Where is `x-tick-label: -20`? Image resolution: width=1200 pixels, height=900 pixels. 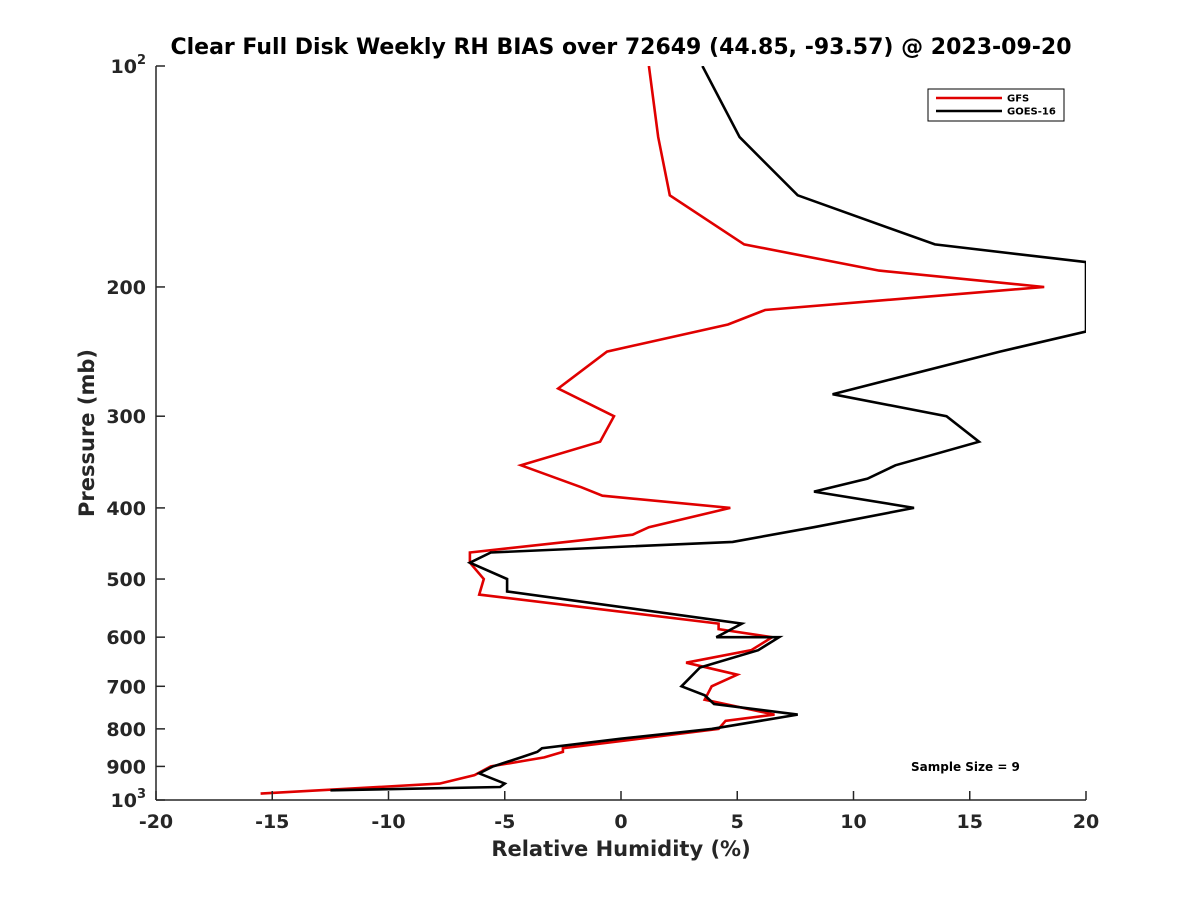
x-tick-label: -20 is located at coordinates (156, 822).